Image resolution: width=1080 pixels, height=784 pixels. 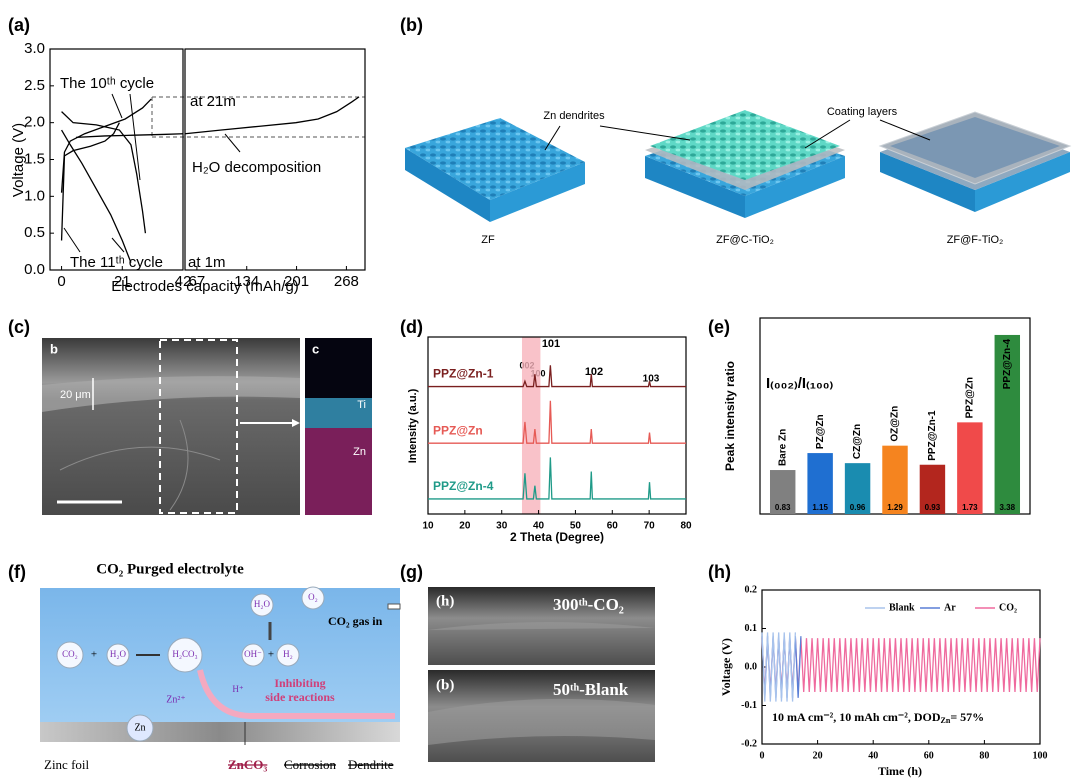 What do you see at coordinates (34, 195) in the screenshot?
I see `y-tick-label: 1.0` at bounding box center [34, 195].